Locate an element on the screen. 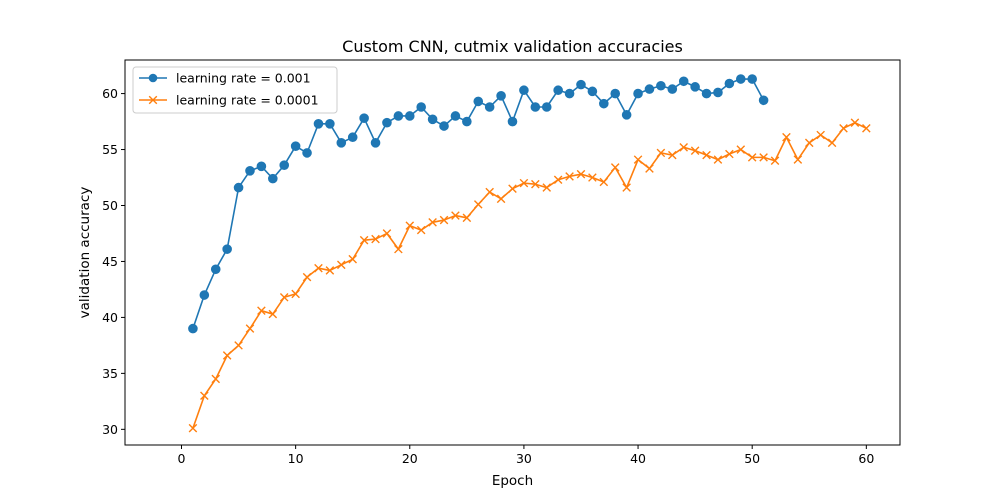 The image size is (1000, 500). legend-label: learning rate = 0.001 is located at coordinates (243, 78).